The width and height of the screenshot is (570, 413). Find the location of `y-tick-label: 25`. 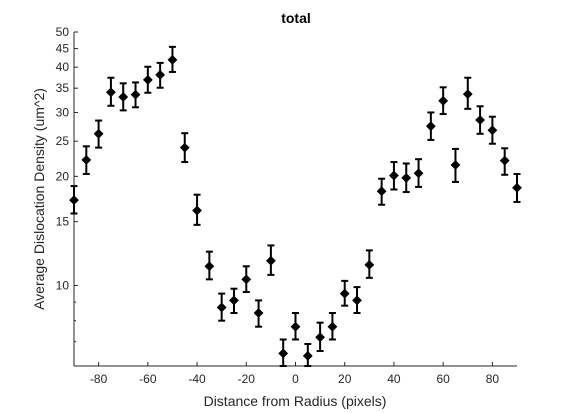

y-tick-label: 25 is located at coordinates (63, 141).